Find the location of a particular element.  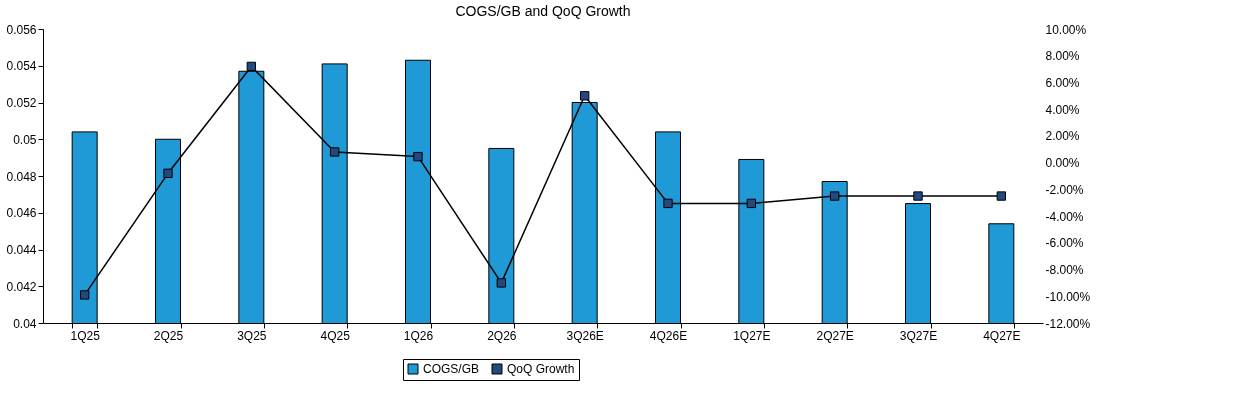

y-tick-label: 0.044 is located at coordinates (21, 250).